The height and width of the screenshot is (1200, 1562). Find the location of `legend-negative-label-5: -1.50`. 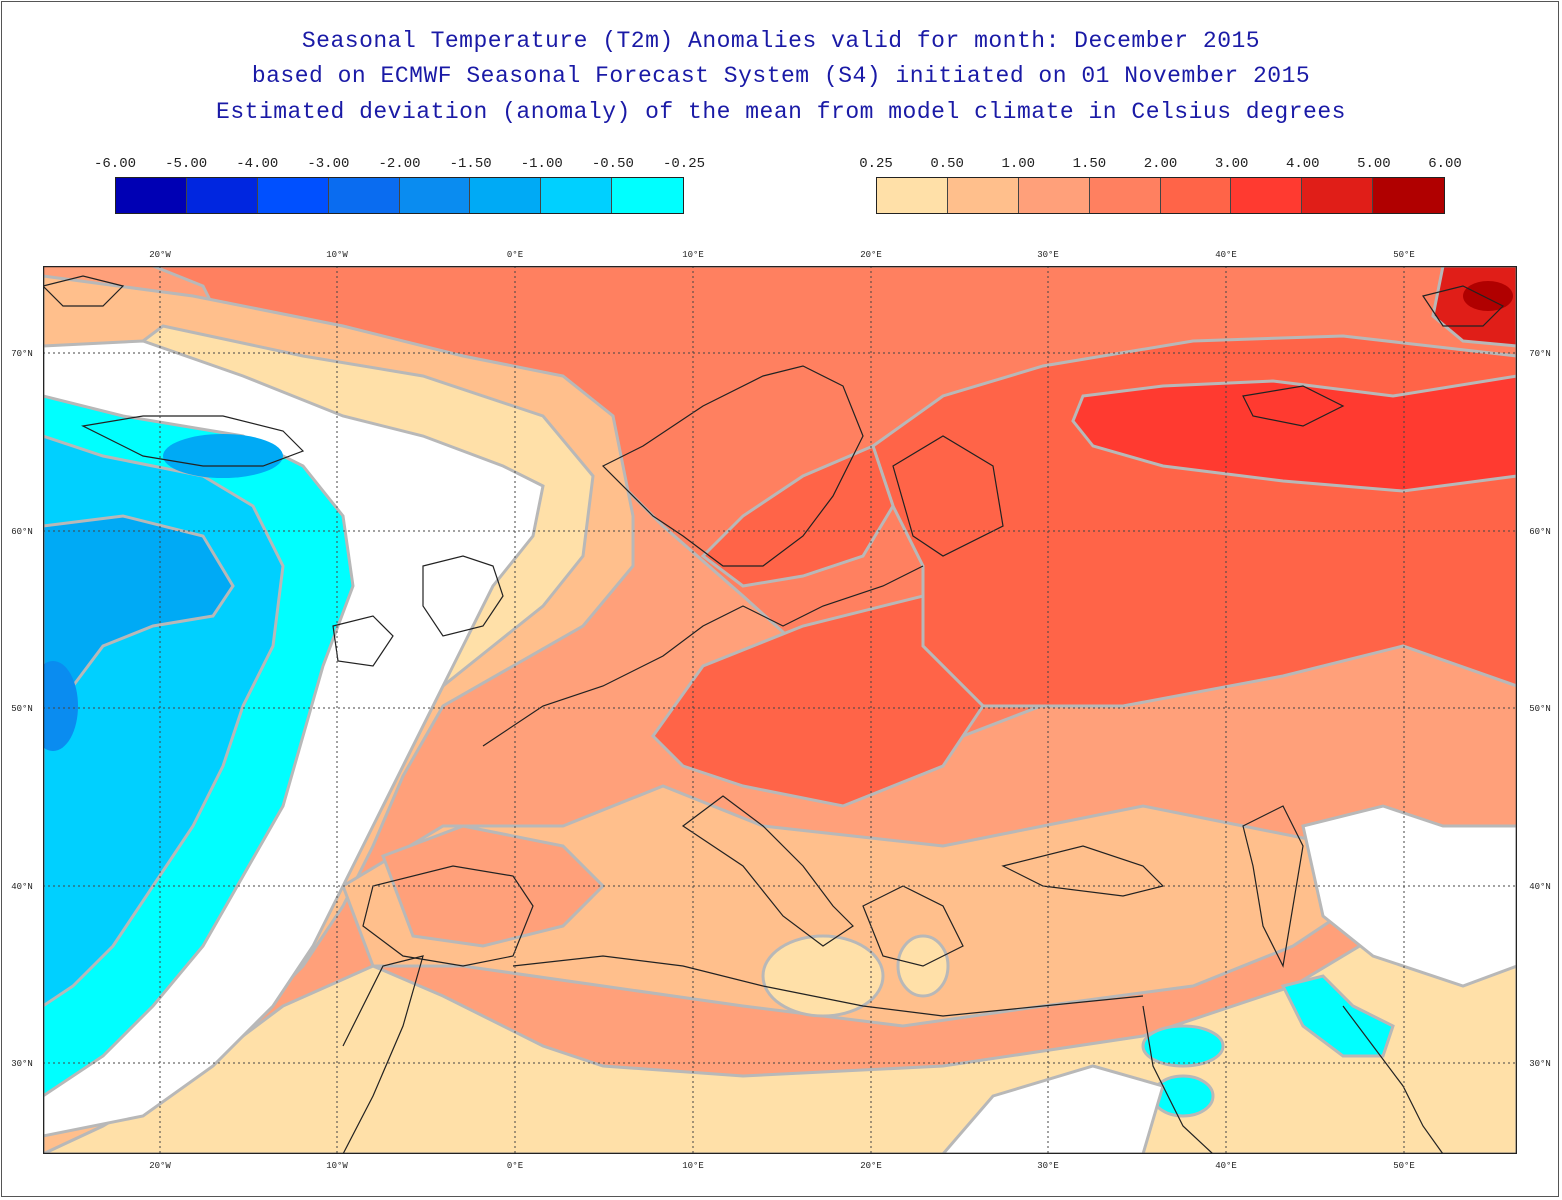

legend-negative-label-5: -1.50 is located at coordinates (470, 164).